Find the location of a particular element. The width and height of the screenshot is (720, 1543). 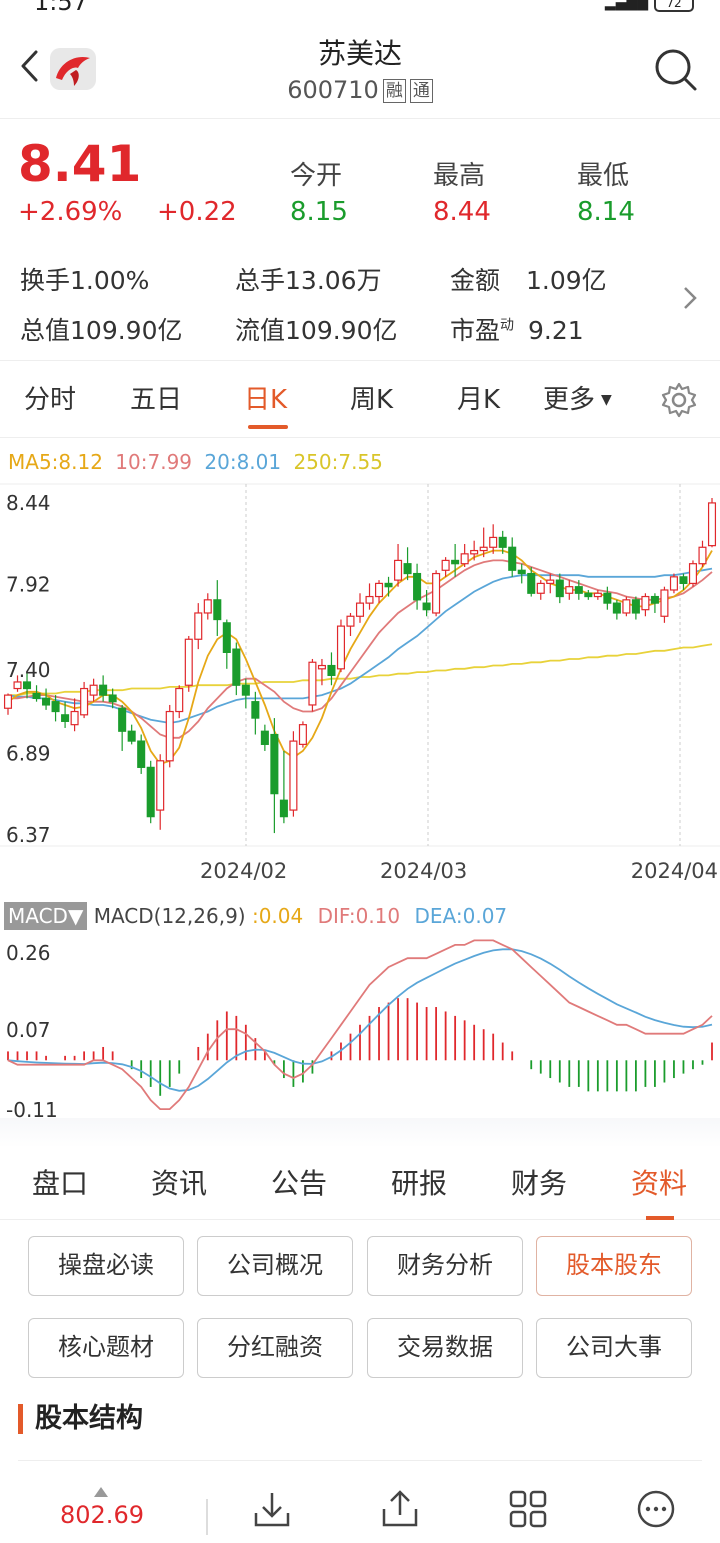

stock-header: 苏美达 600710 融通 is located at coordinates (360, 68).